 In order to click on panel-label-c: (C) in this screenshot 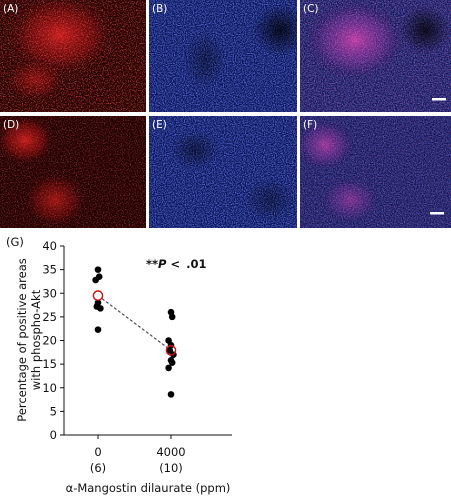, I will do `click(311, 9)`.